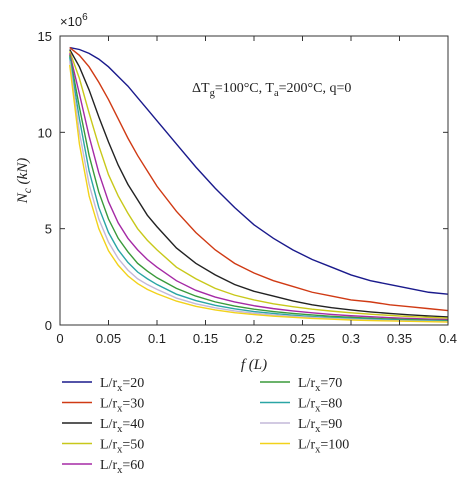 The image size is (476, 500). Describe the element at coordinates (351, 338) in the screenshot. I see `x-tick-label: 0.3` at that location.